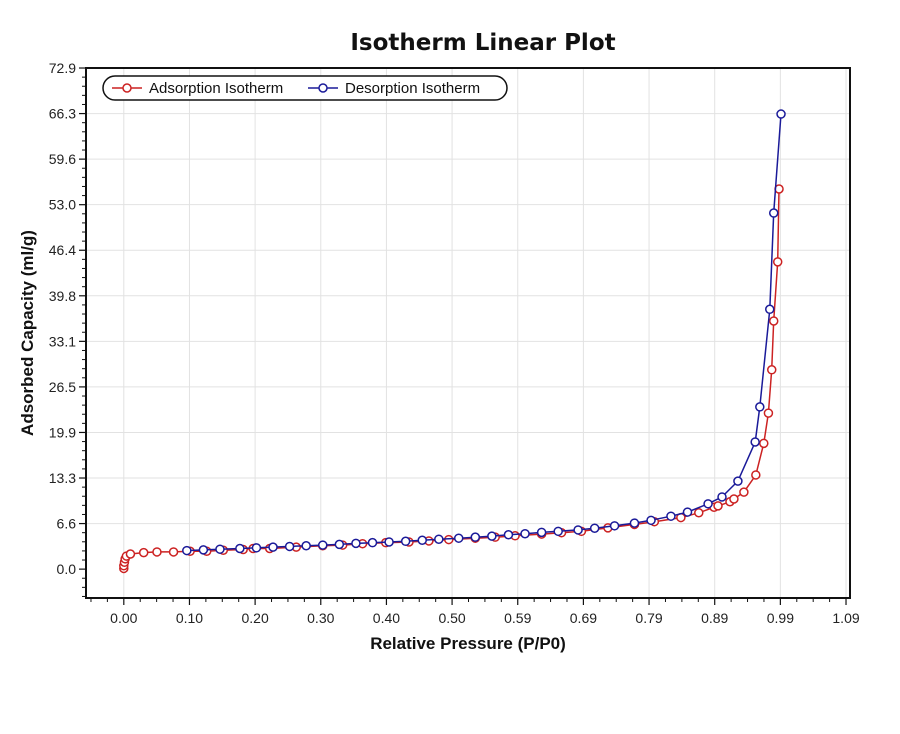  I want to click on y-tick-label: 19.9, so click(62, 432).